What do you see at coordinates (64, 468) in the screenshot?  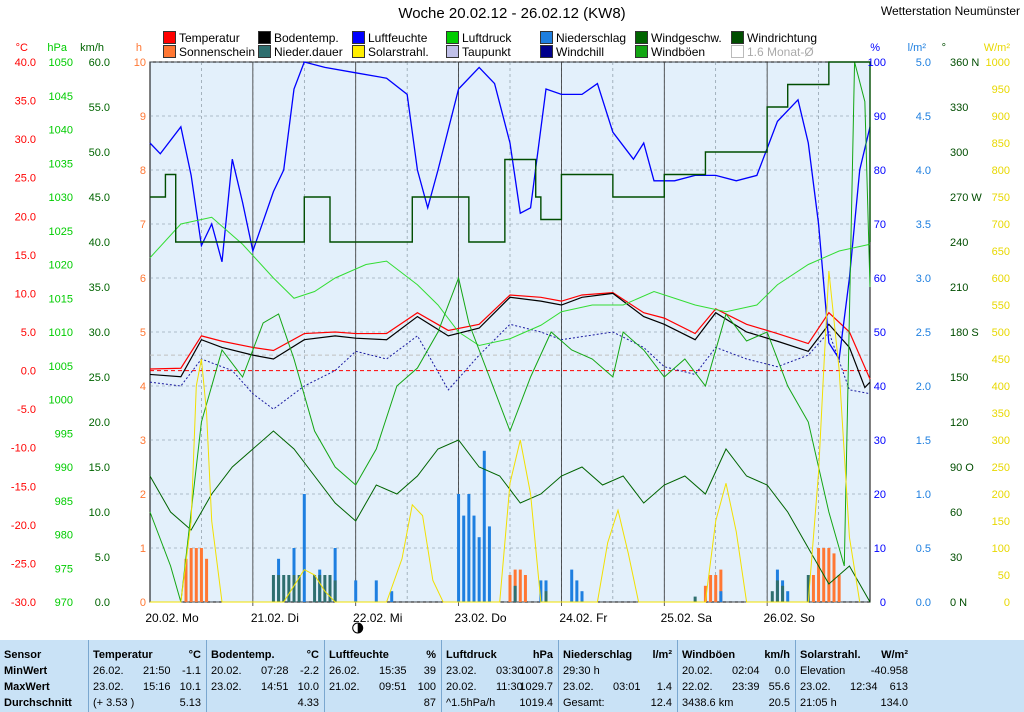 I see `pressure-axis-tick-label: 990` at bounding box center [64, 468].